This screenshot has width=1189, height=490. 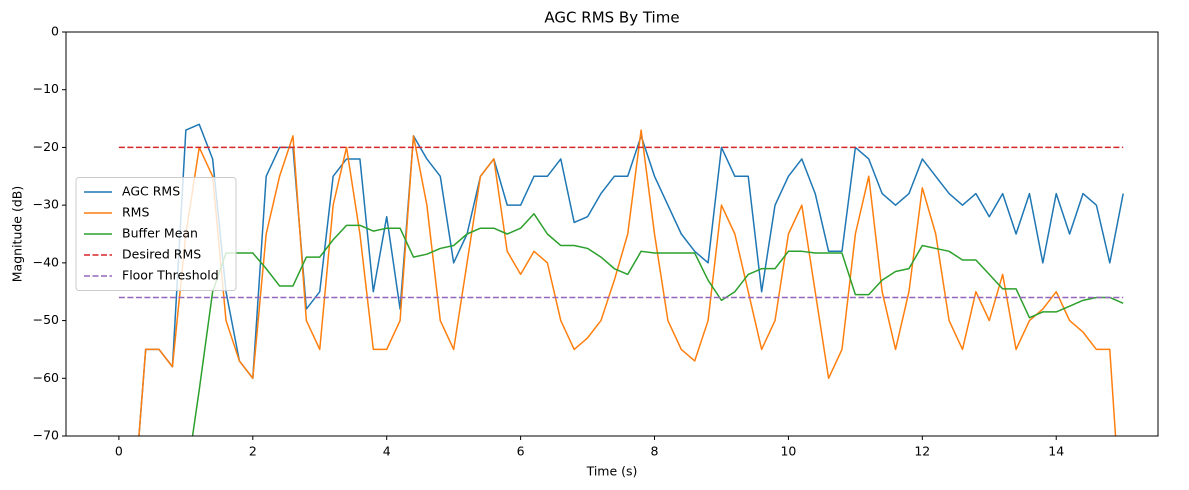 What do you see at coordinates (611, 18) in the screenshot?
I see `chart-title: AGC RMS By Time` at bounding box center [611, 18].